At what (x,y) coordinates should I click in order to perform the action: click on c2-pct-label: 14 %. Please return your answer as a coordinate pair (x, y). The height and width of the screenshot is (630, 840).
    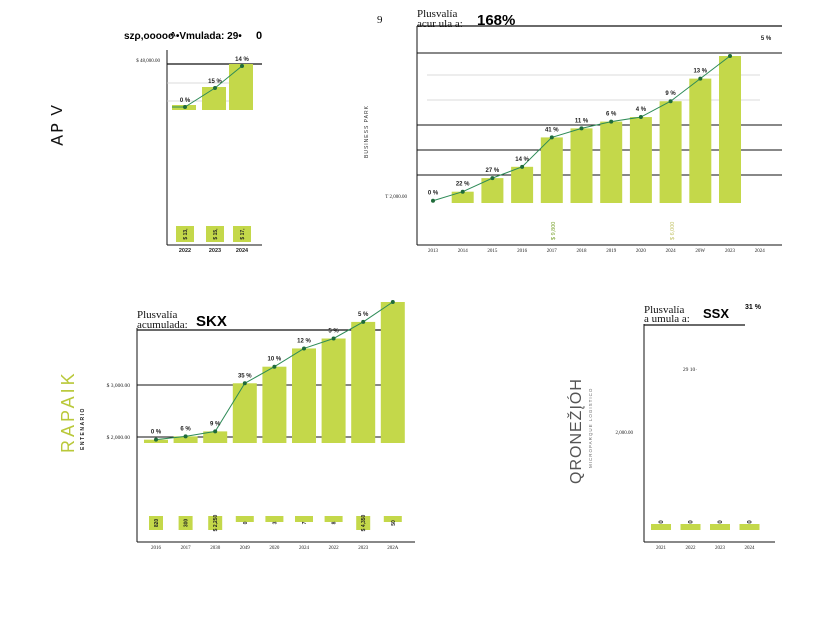
    Looking at the image, I should click on (522, 160).